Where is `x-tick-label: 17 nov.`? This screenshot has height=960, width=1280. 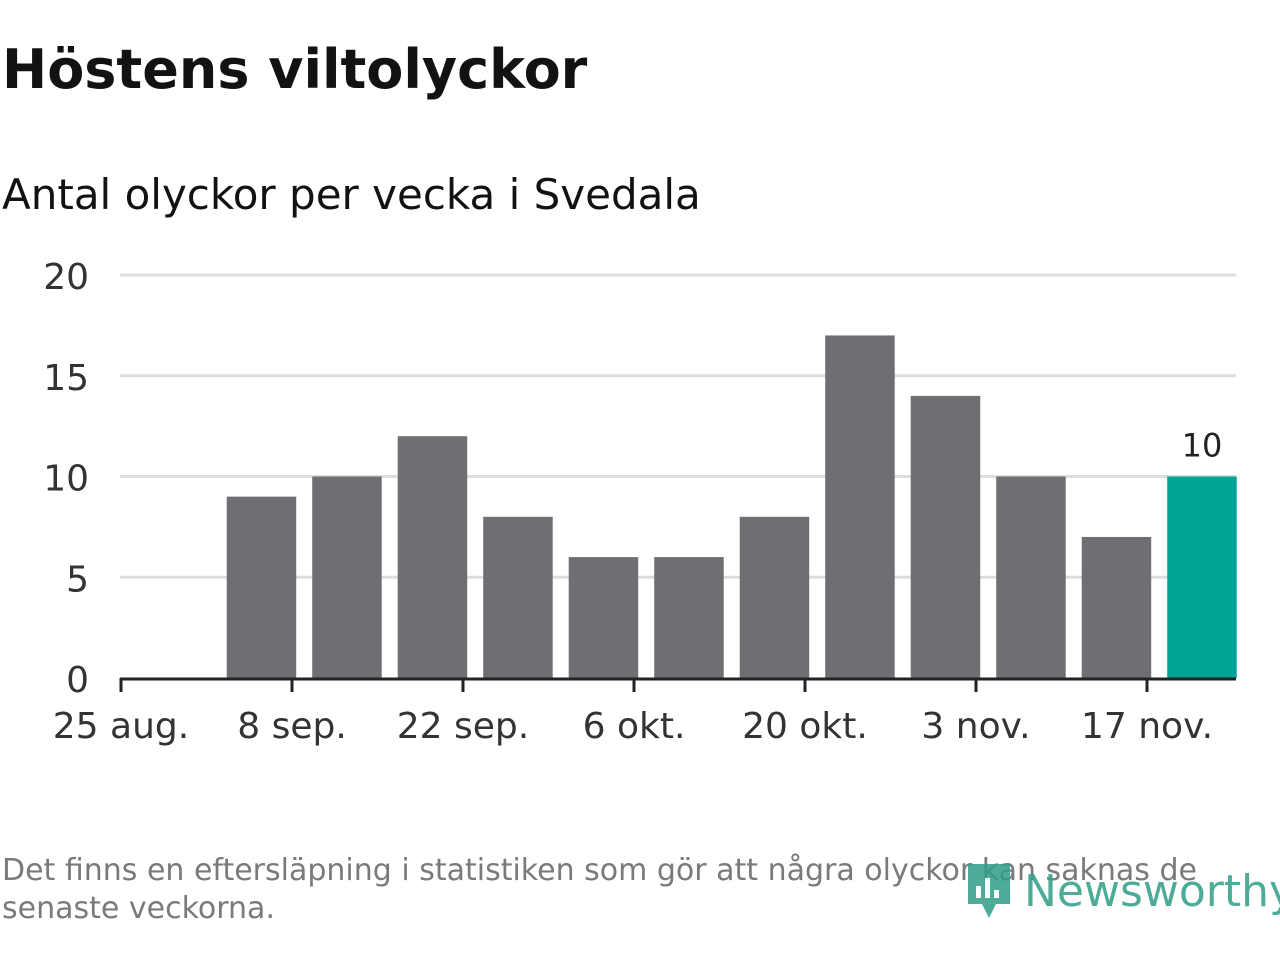 x-tick-label: 17 nov. is located at coordinates (1147, 726).